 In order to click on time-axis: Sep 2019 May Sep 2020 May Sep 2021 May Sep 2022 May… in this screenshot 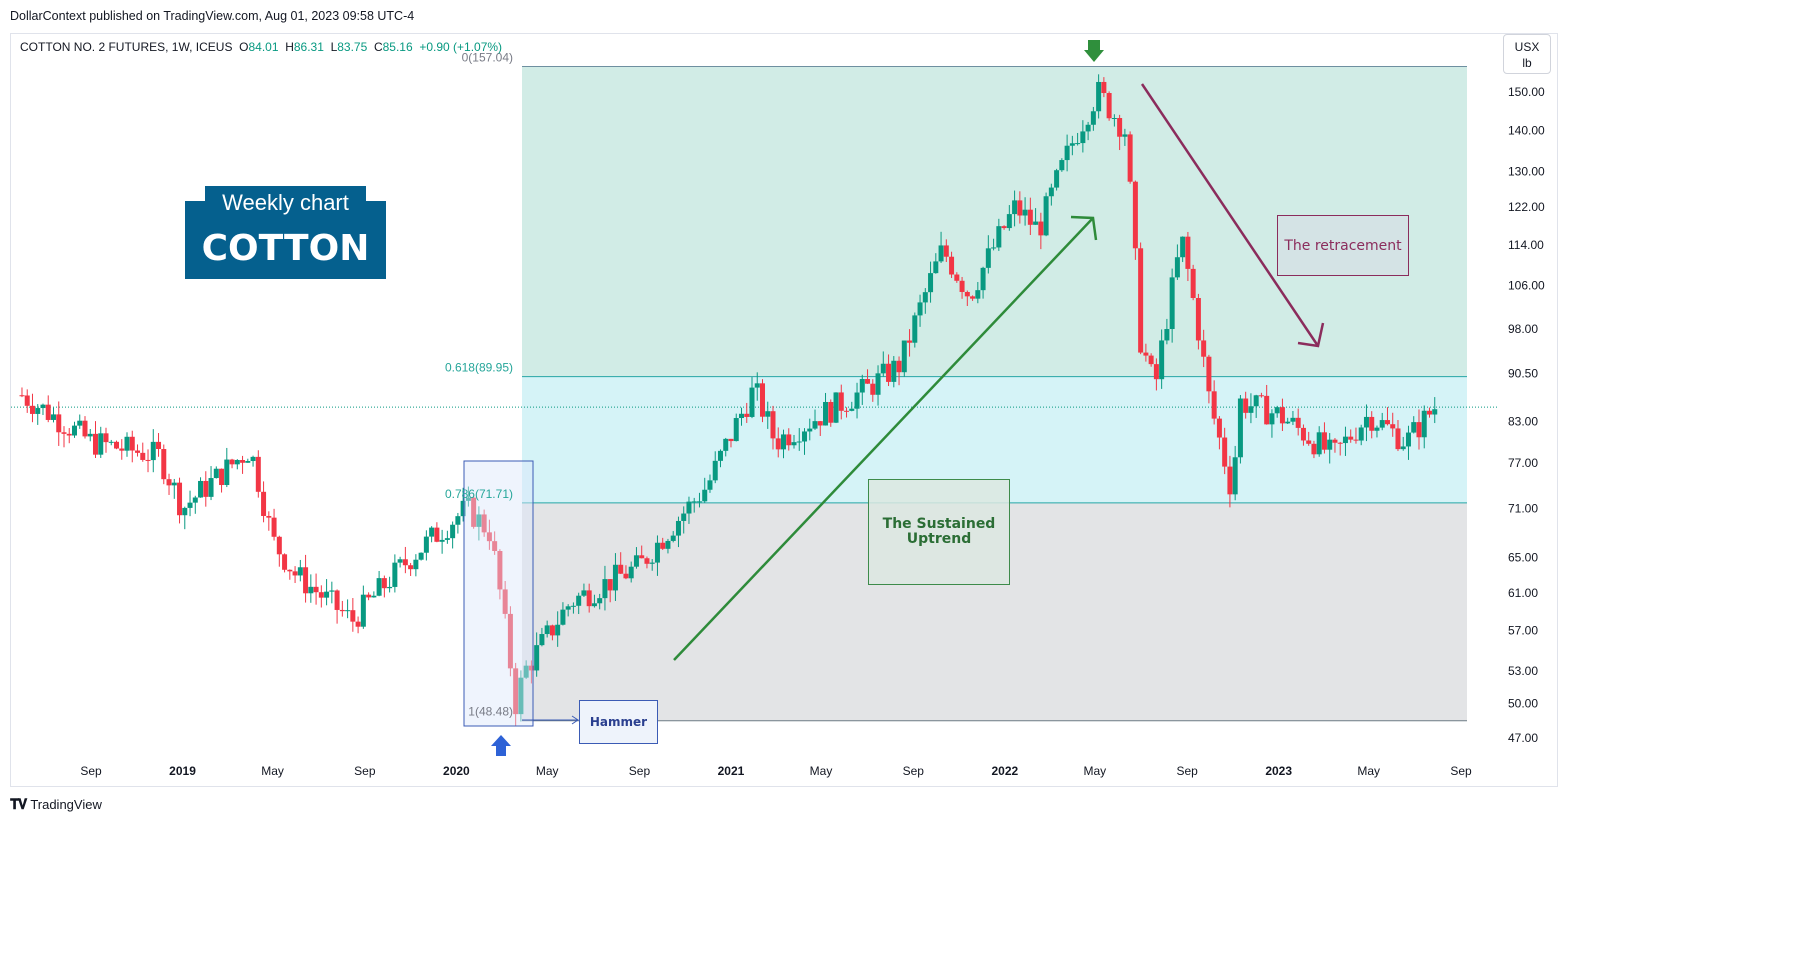, I will do `click(776, 771)`.